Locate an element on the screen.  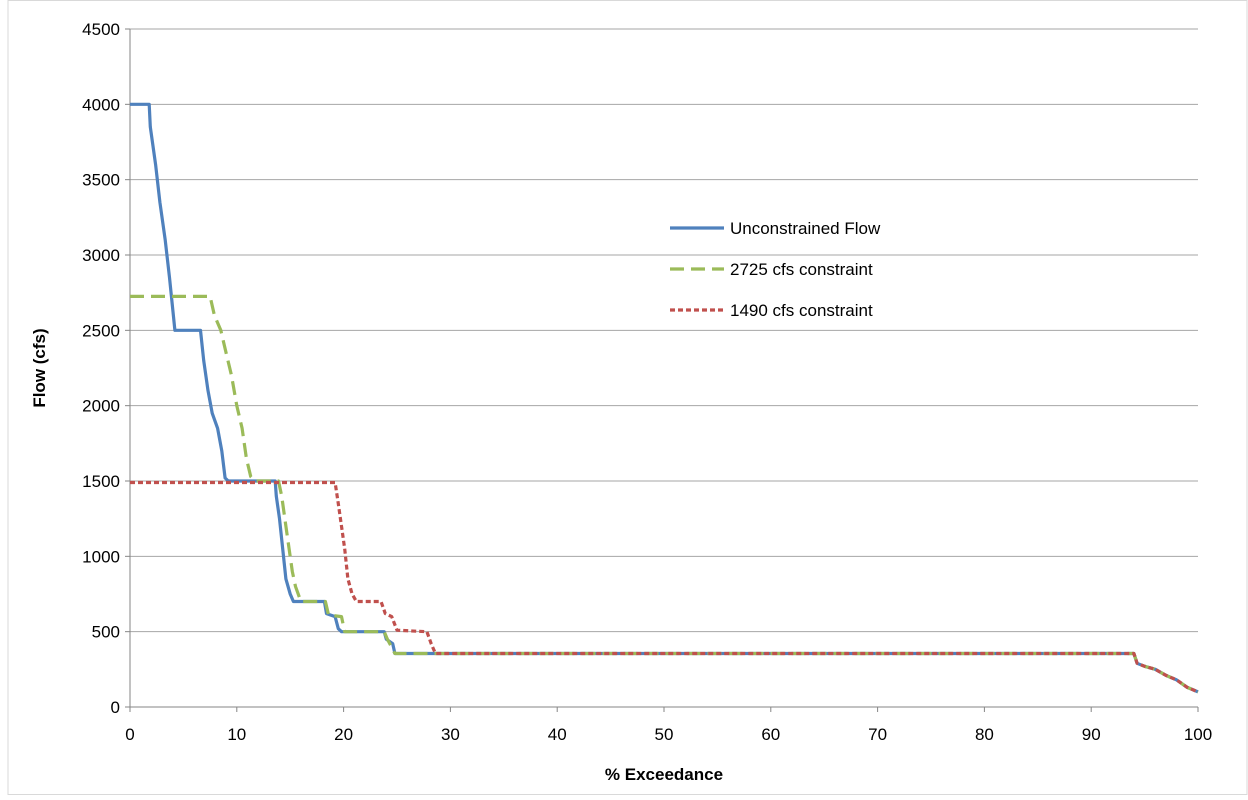
legend-label-2: 2725 cfs constraint is located at coordinates (801, 269).